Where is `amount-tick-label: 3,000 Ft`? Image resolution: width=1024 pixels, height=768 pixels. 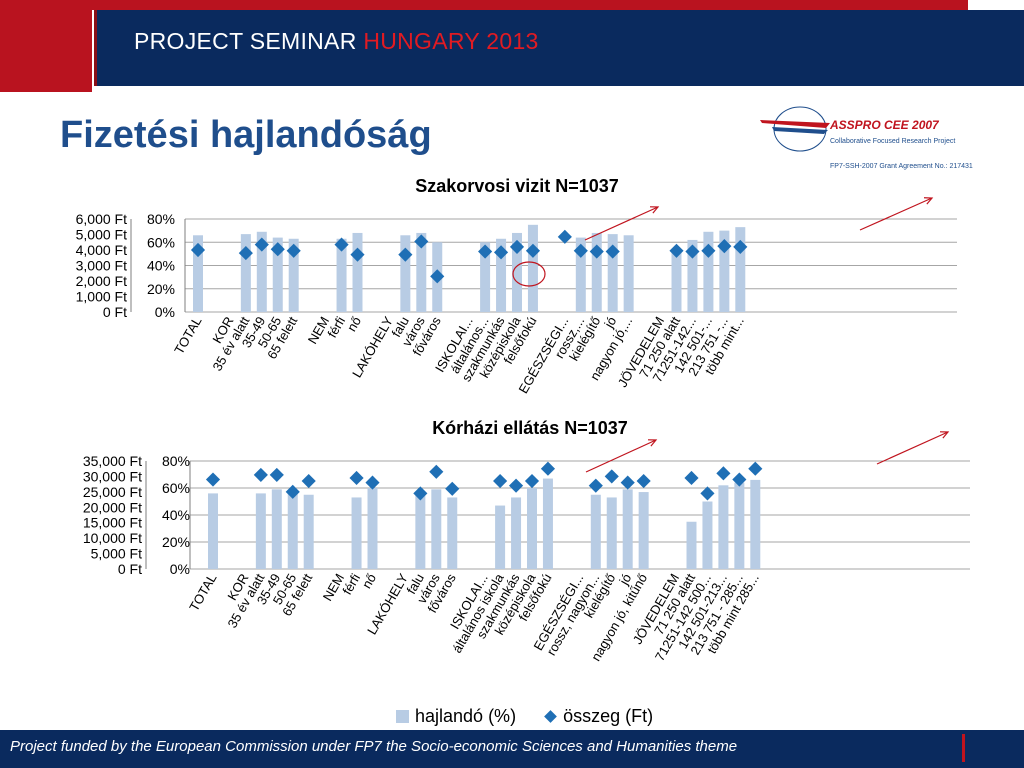 amount-tick-label: 3,000 Ft is located at coordinates (101, 266).